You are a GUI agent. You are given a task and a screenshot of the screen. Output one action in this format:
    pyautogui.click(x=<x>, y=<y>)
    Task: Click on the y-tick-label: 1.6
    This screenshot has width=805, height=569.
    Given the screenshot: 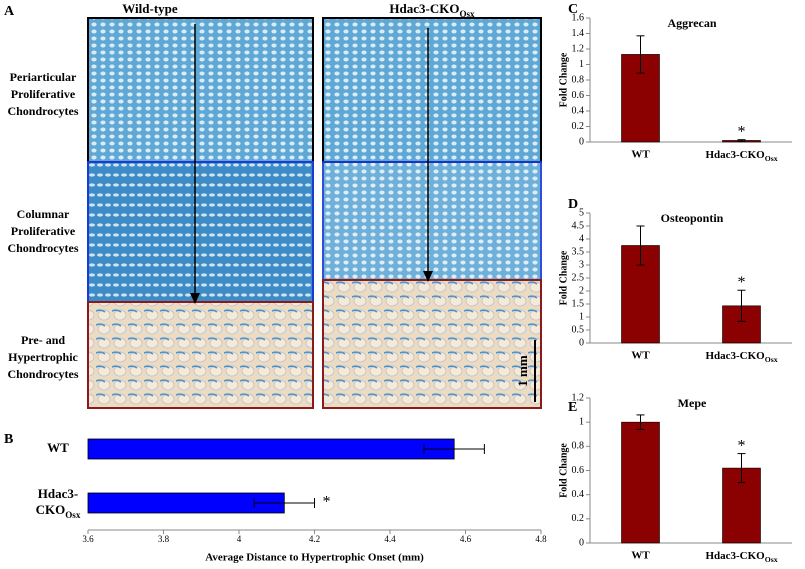 What is the action you would take?
    pyautogui.click(x=578, y=17)
    